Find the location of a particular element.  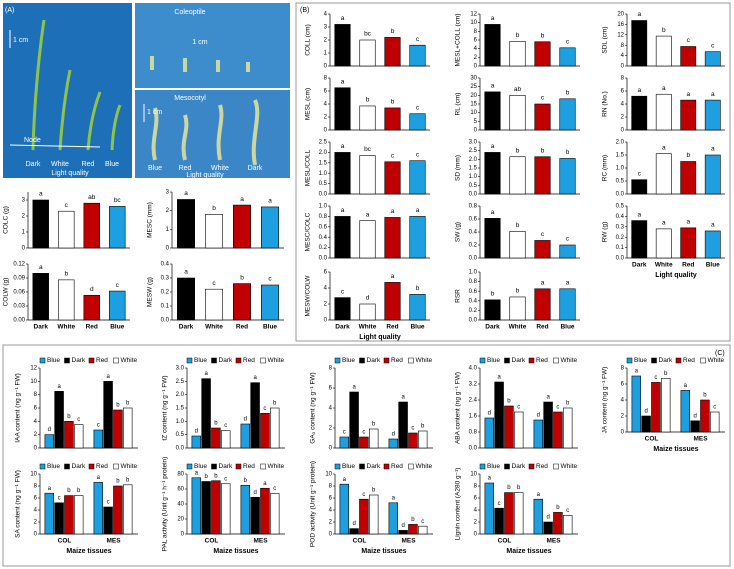

y-axis-label: JA content (ng g⁻¹ FW) is located at coordinates (605, 400).